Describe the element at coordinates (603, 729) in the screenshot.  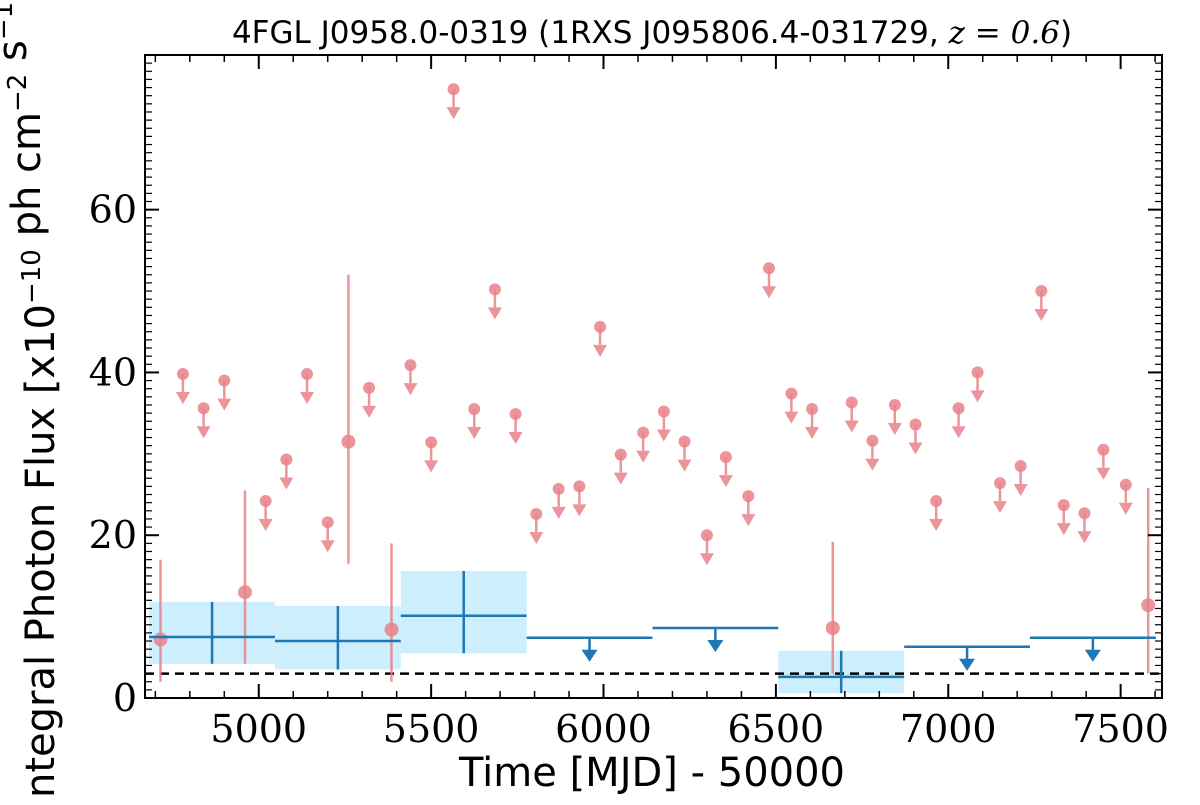
I see `x-tick-label: 6000` at that location.